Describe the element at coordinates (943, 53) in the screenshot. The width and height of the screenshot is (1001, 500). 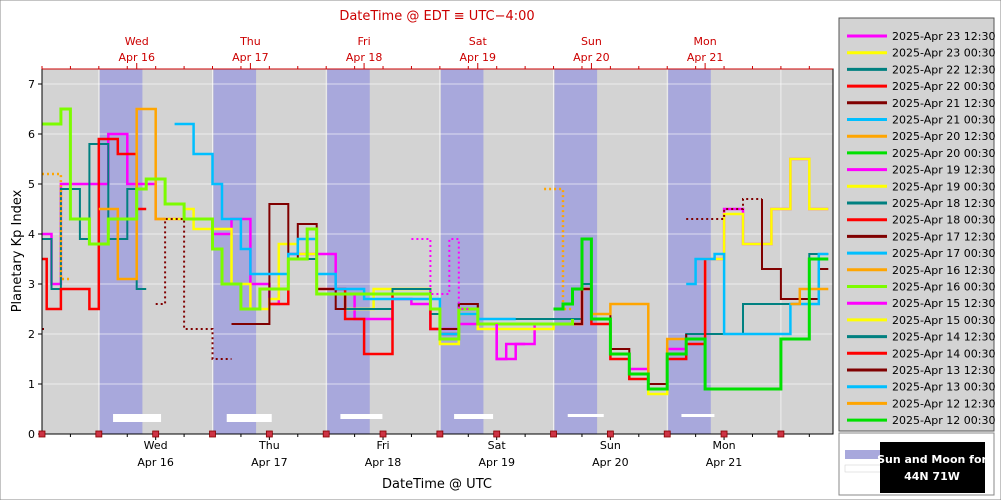
I see `legend-label: 2025-Apr 23 00:30` at that location.